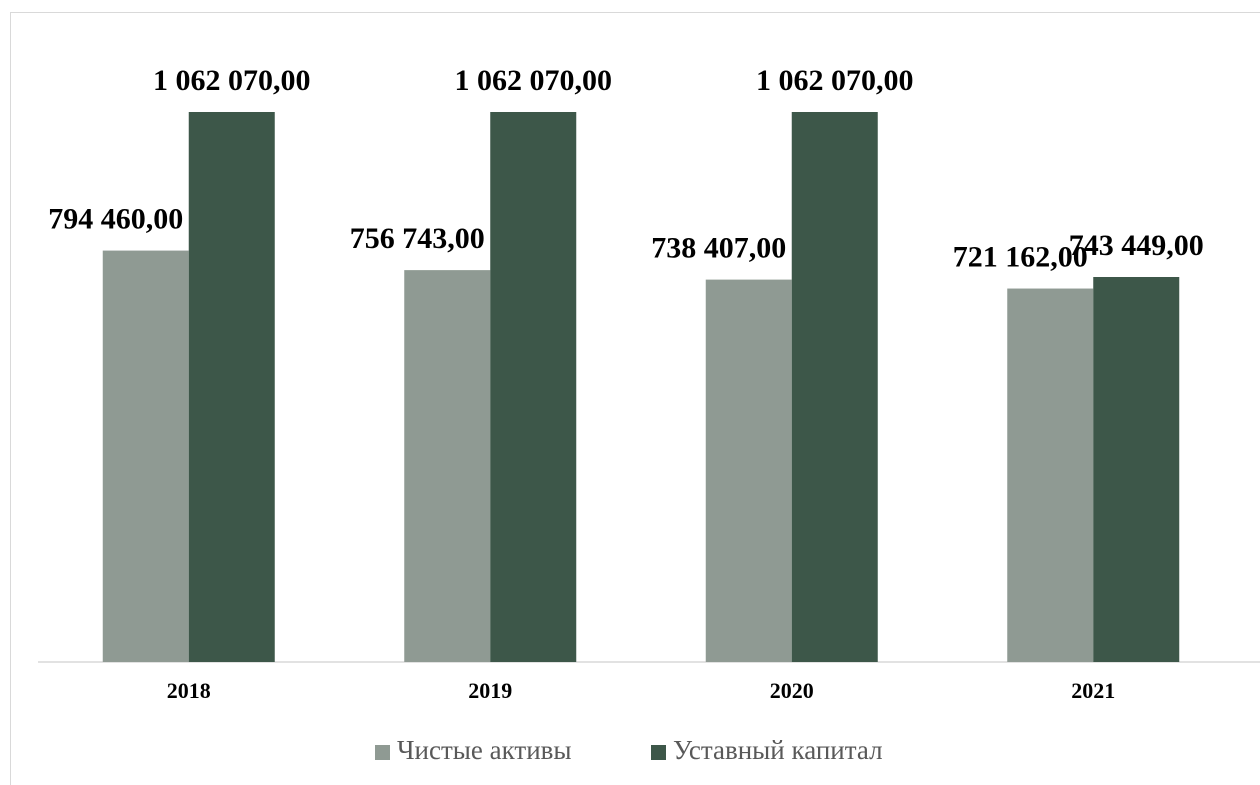 The width and height of the screenshot is (1260, 785). What do you see at coordinates (189, 690) in the screenshot?
I see `x-tick-label: 2018` at bounding box center [189, 690].